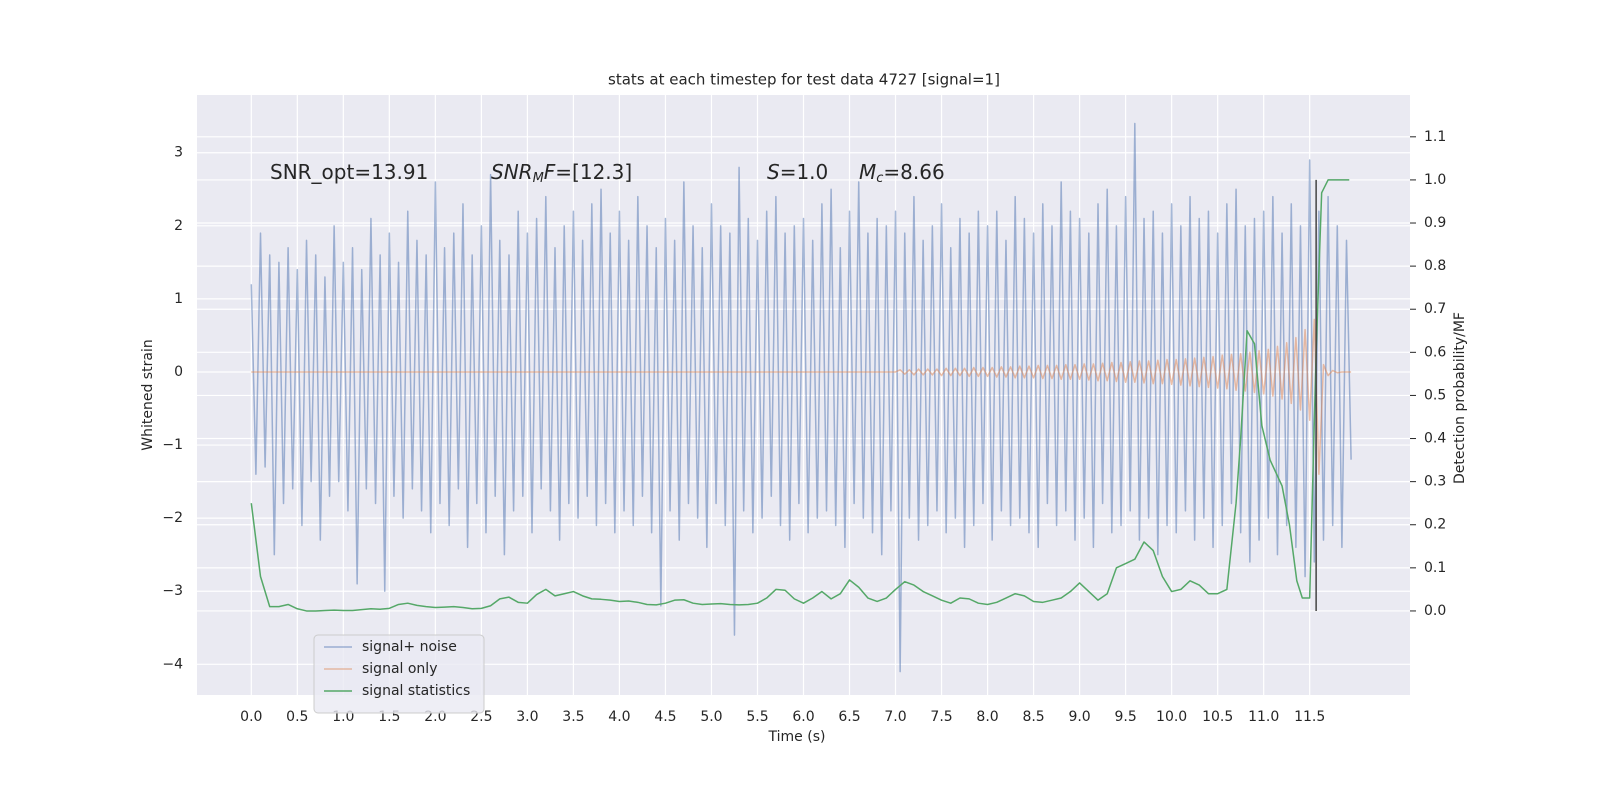  Describe the element at coordinates (1079, 717) in the screenshot. I see `x-tick-label: 9.0` at that location.